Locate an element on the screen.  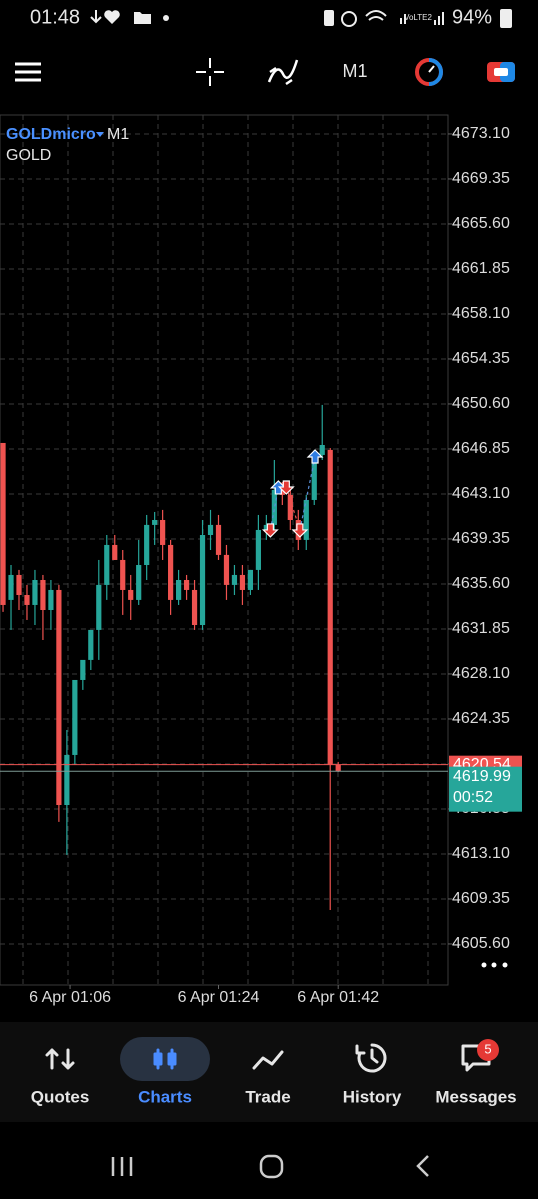
nav-label: History is located at coordinates (372, 1096).